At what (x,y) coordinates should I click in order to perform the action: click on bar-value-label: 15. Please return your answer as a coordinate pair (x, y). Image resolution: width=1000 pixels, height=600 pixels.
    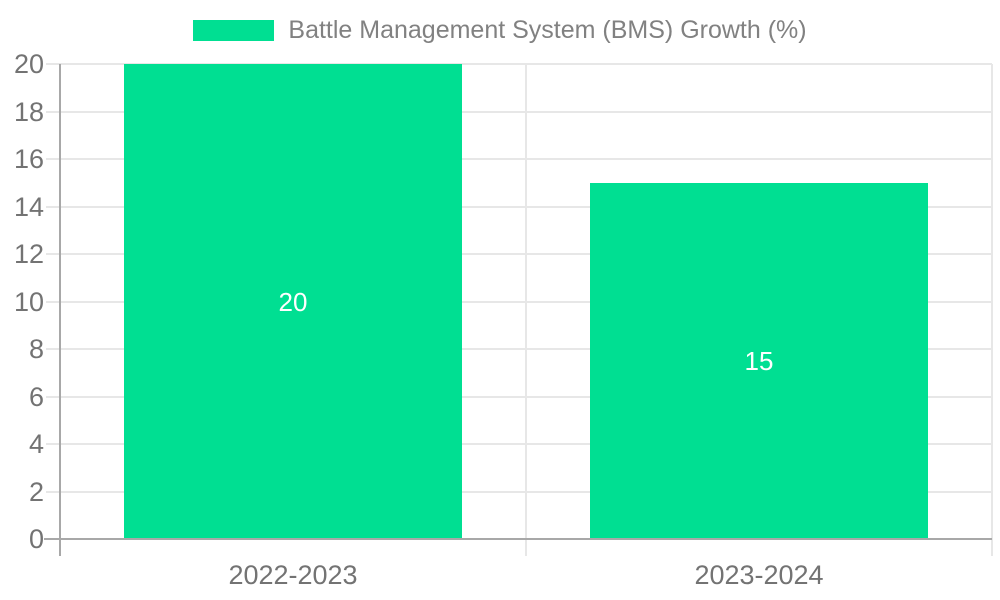
    Looking at the image, I should click on (759, 361).